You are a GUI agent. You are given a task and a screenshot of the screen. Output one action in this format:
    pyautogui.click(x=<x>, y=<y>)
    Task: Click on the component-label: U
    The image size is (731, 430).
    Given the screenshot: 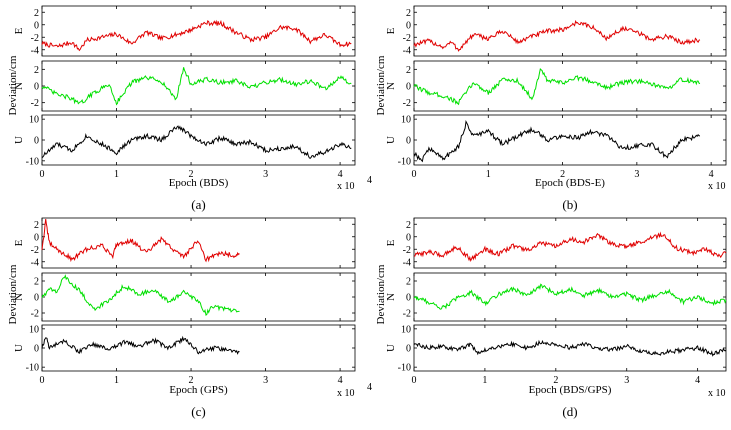 What is the action you would take?
    pyautogui.click(x=19, y=140)
    